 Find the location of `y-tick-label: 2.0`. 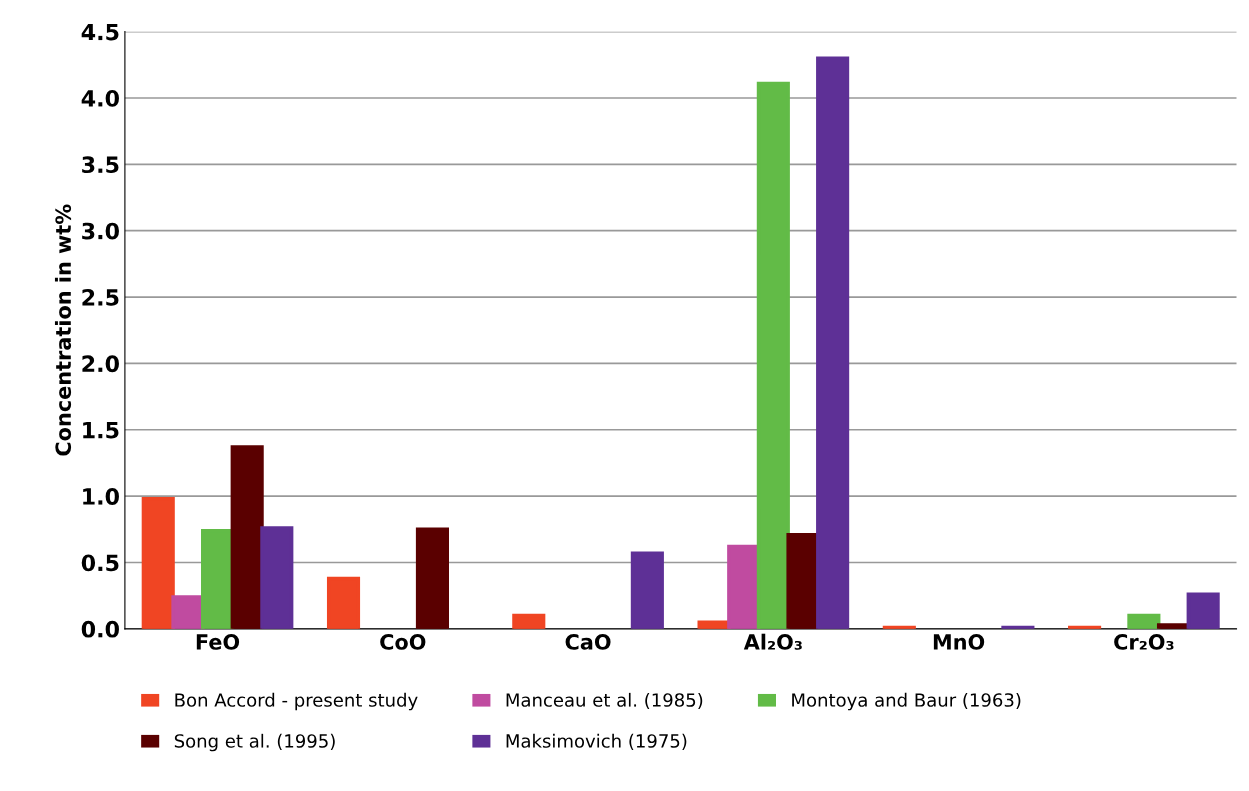

y-tick-label: 2.0 is located at coordinates (100, 364).